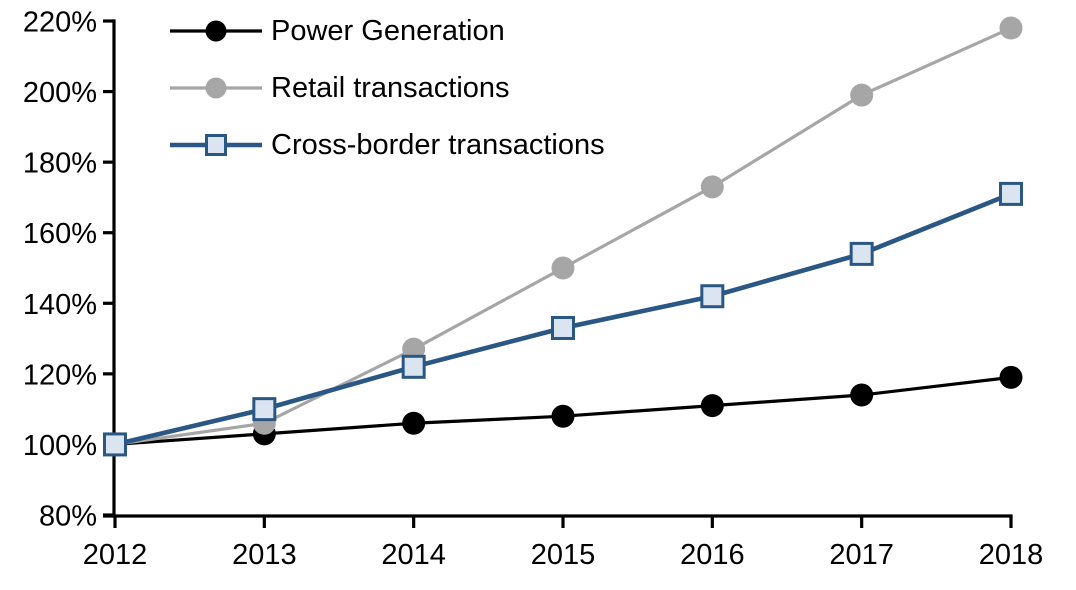 The width and height of the screenshot is (1076, 590). I want to click on x-axis-tick-label: 2015, so click(563, 555).